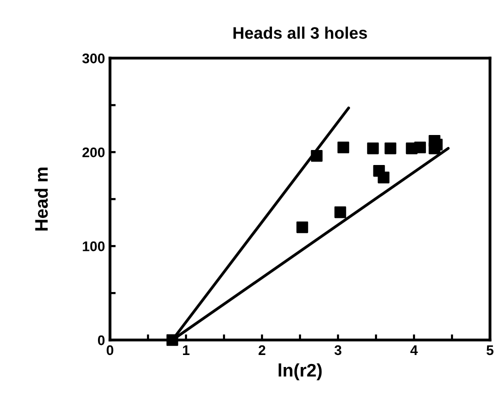 Image resolution: width=500 pixels, height=401 pixels. Describe the element at coordinates (414, 350) in the screenshot. I see `x-tick-label: 4` at that location.